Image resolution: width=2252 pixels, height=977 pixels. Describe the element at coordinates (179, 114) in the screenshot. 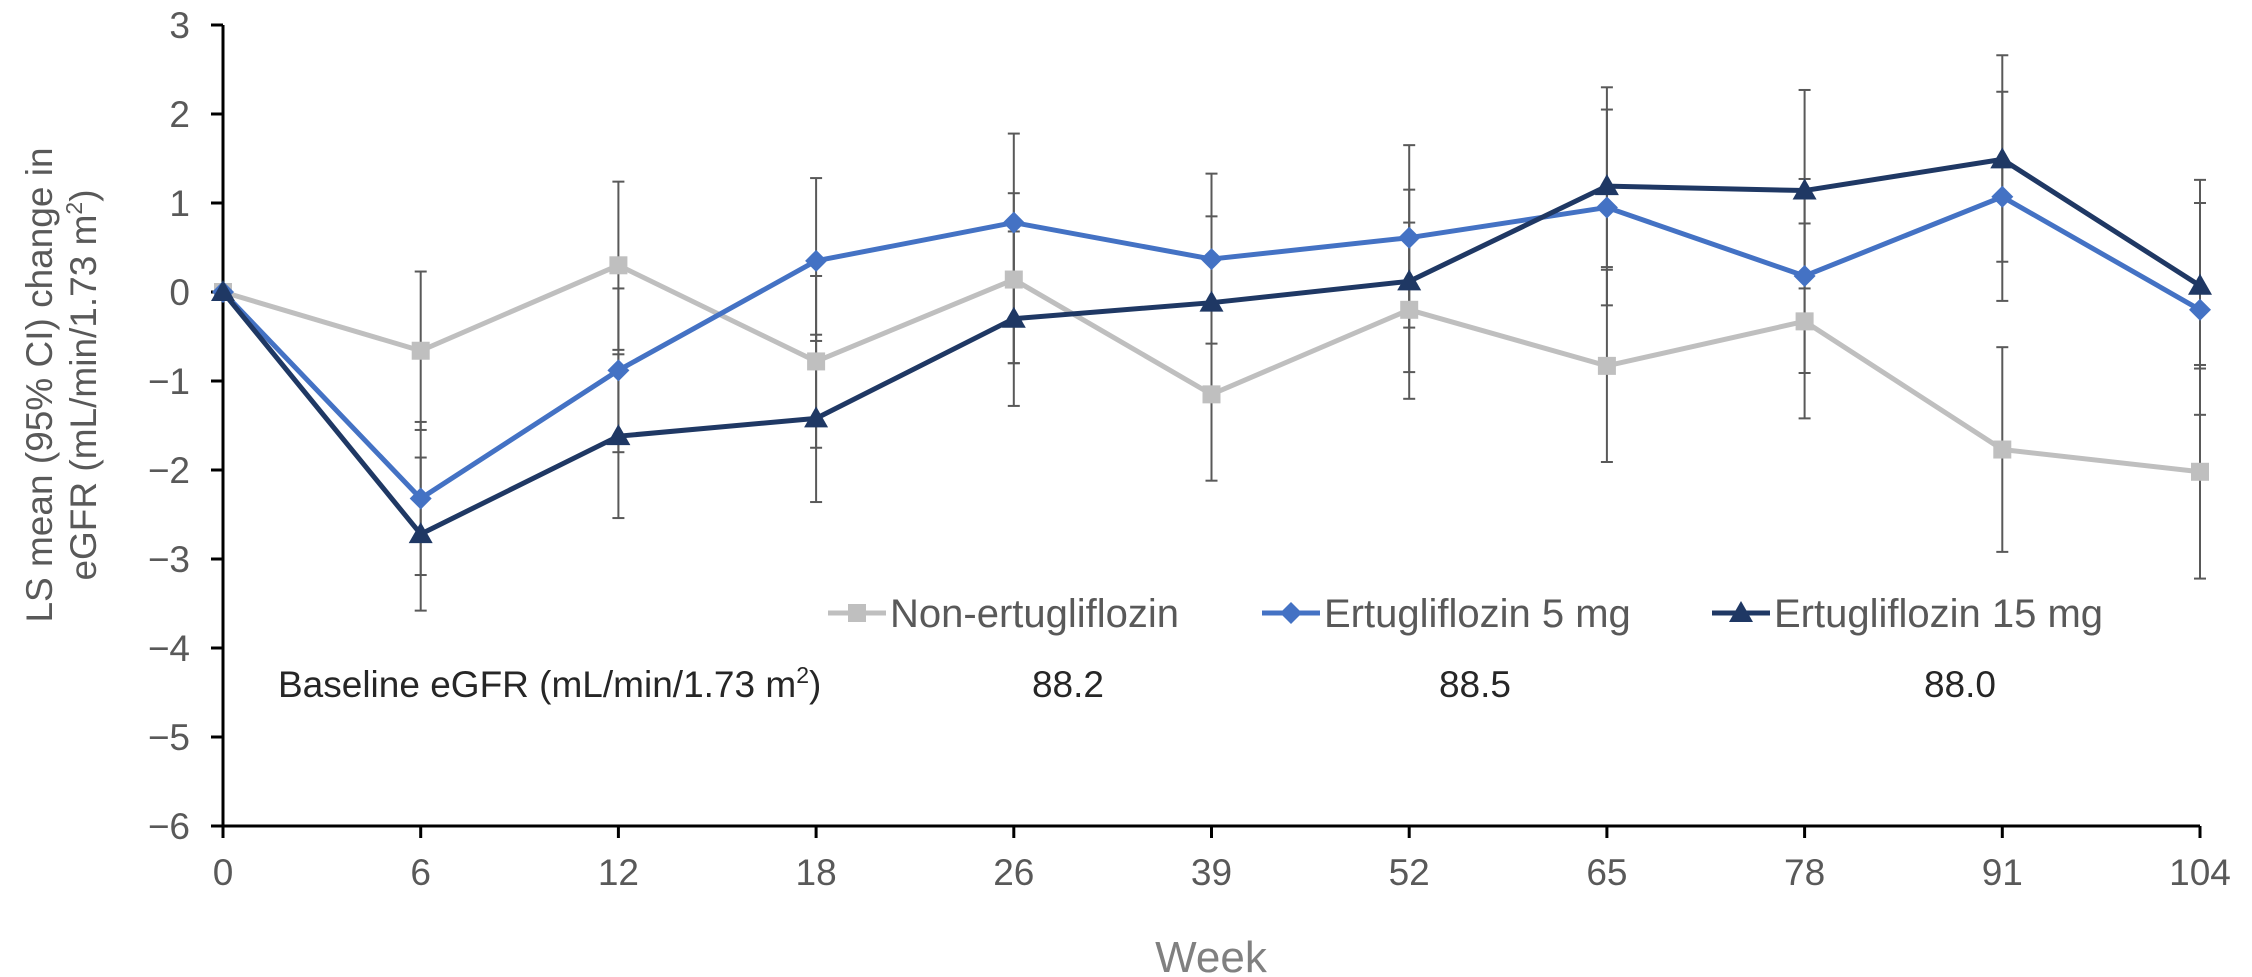

I see `y-tick-label: 2` at that location.